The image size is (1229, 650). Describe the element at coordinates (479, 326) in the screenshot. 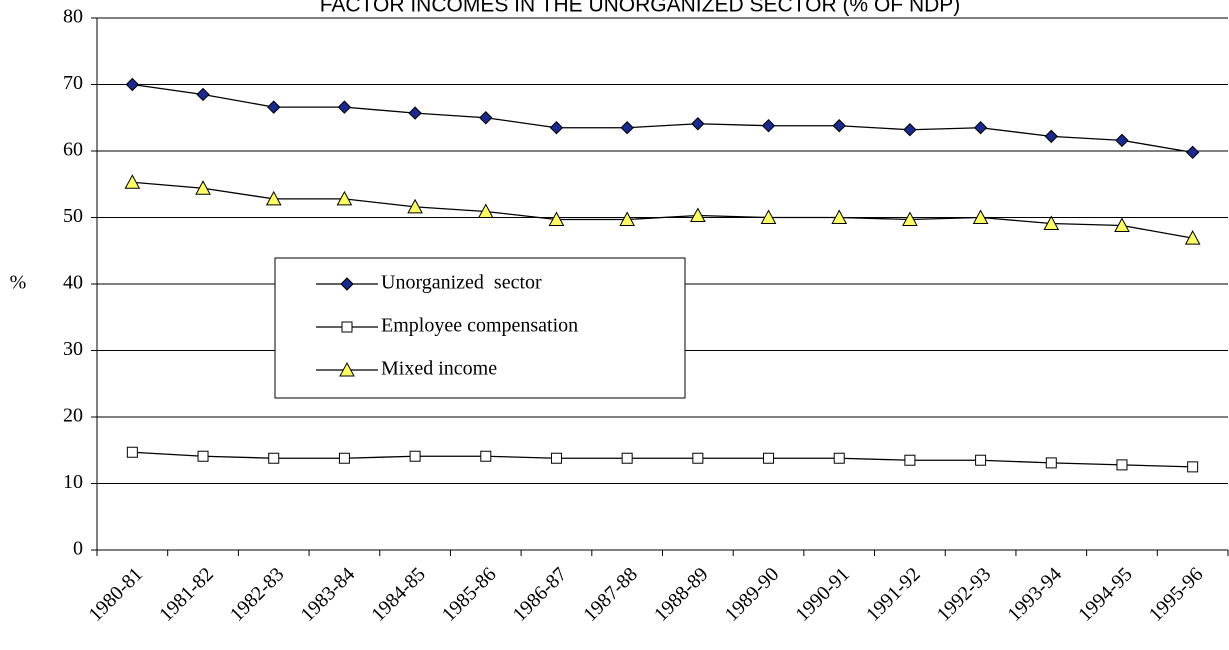

I see `legend-label: Employee compensation` at that location.